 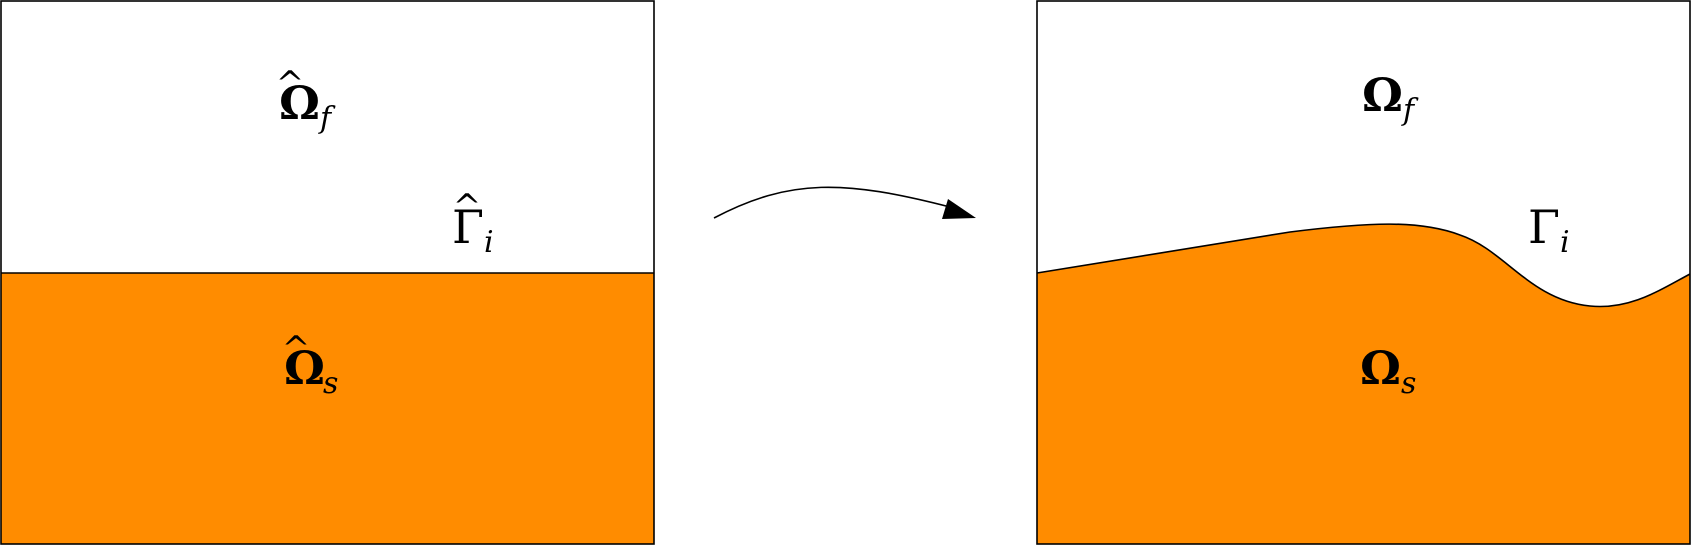 I want to click on mapping-arrow-head, so click(x=959, y=209).